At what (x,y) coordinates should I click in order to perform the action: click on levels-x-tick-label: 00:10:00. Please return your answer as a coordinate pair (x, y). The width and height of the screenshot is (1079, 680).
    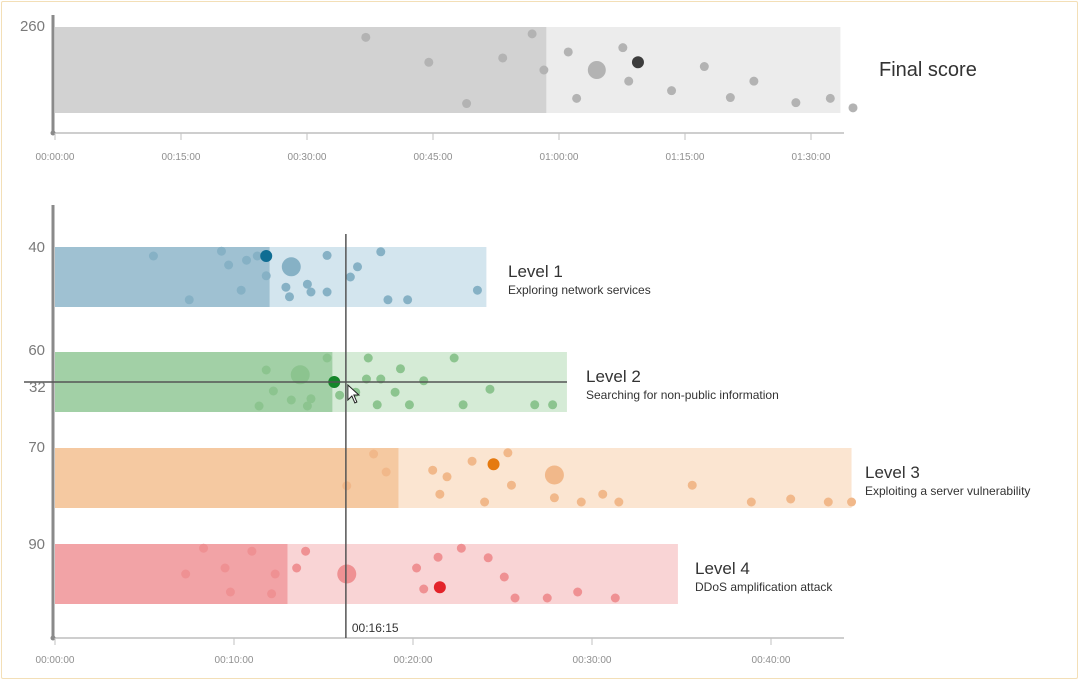
    Looking at the image, I should click on (234, 660).